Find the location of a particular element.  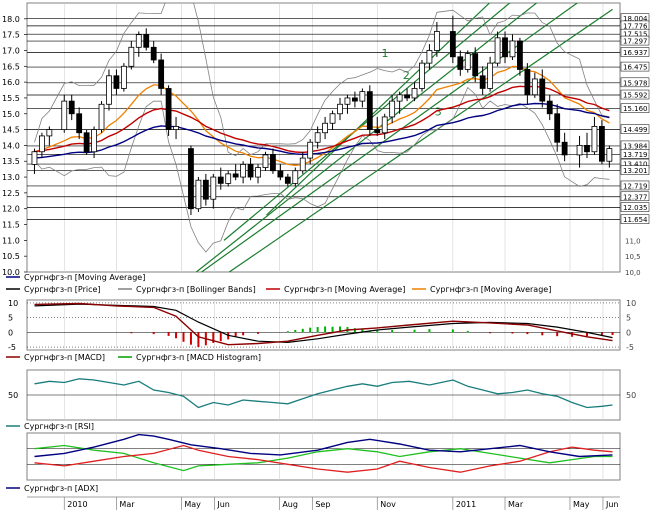

legend-rsi-label: Сургнфгз-п [RSI] is located at coordinates (59, 426).